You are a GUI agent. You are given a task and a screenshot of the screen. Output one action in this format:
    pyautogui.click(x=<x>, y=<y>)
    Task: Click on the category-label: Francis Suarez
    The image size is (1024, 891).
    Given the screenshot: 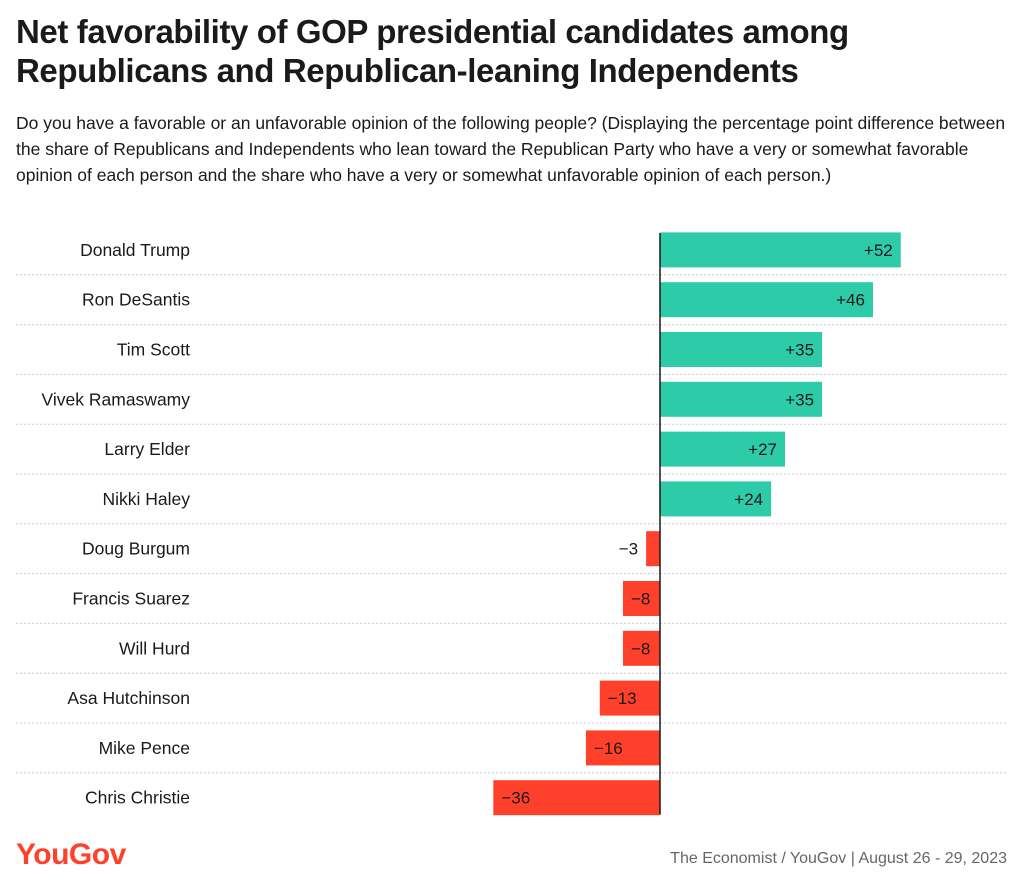 What is the action you would take?
    pyautogui.click(x=131, y=599)
    